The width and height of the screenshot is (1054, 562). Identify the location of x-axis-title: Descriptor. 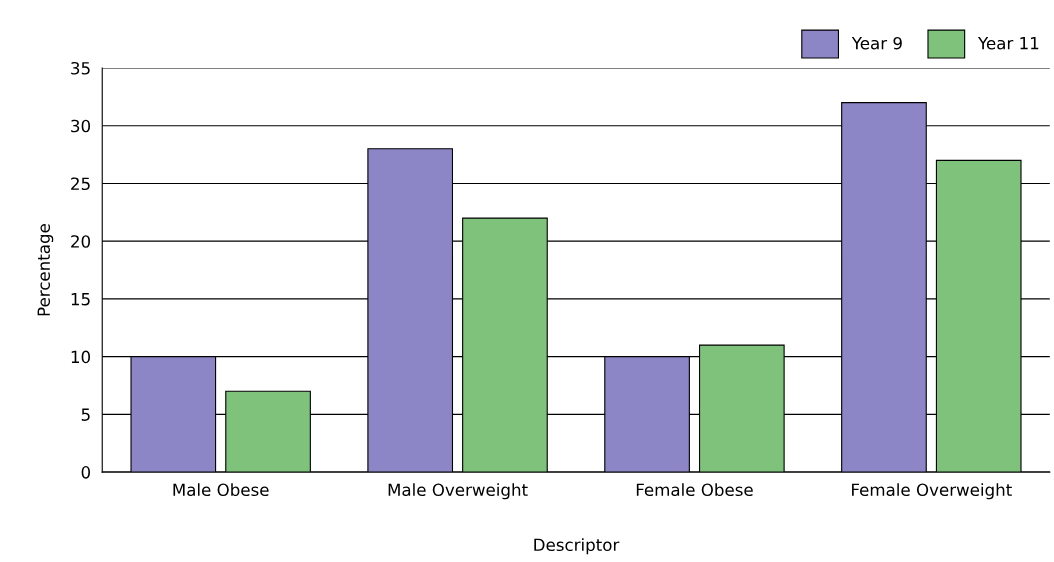
(577, 546).